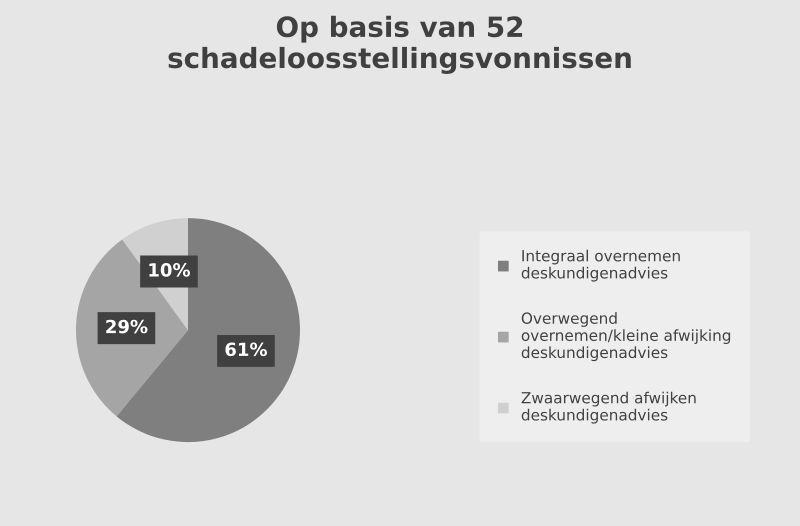  What do you see at coordinates (399, 45) in the screenshot?
I see `chart-title: Op basis van 52 schadeloosstellingsvonnissen` at bounding box center [399, 45].